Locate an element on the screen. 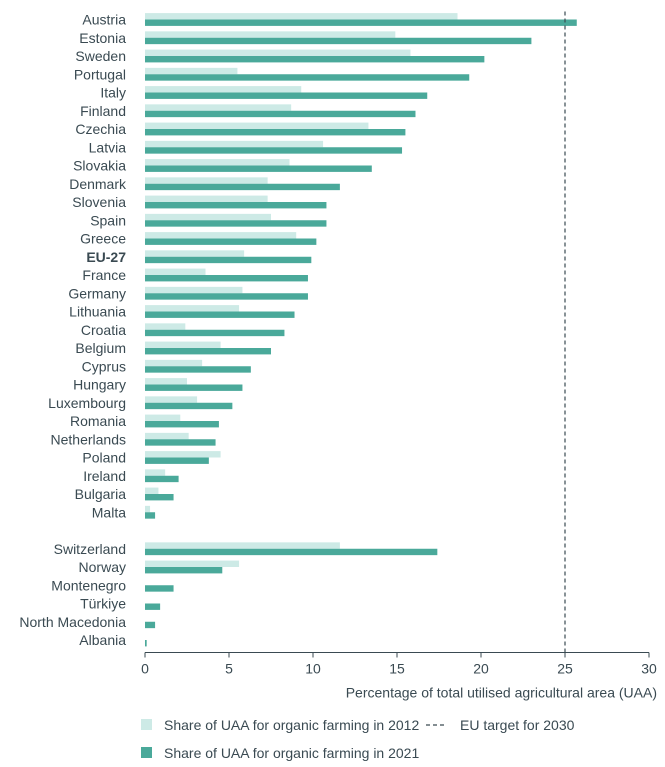  category-label-portugal: Portugal is located at coordinates (100, 74).